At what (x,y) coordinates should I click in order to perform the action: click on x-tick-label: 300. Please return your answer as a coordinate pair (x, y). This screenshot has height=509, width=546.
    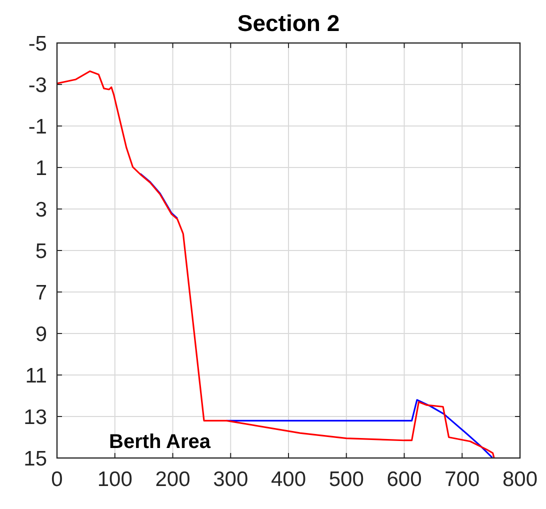
    Looking at the image, I should click on (230, 479).